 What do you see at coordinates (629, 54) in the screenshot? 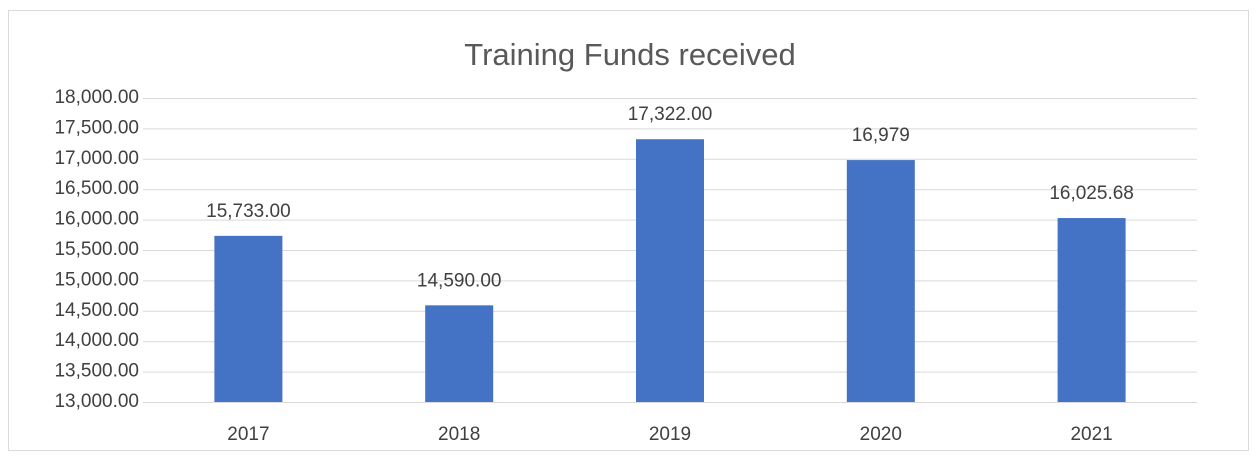
I see `chart-title: Training Funds received` at bounding box center [629, 54].